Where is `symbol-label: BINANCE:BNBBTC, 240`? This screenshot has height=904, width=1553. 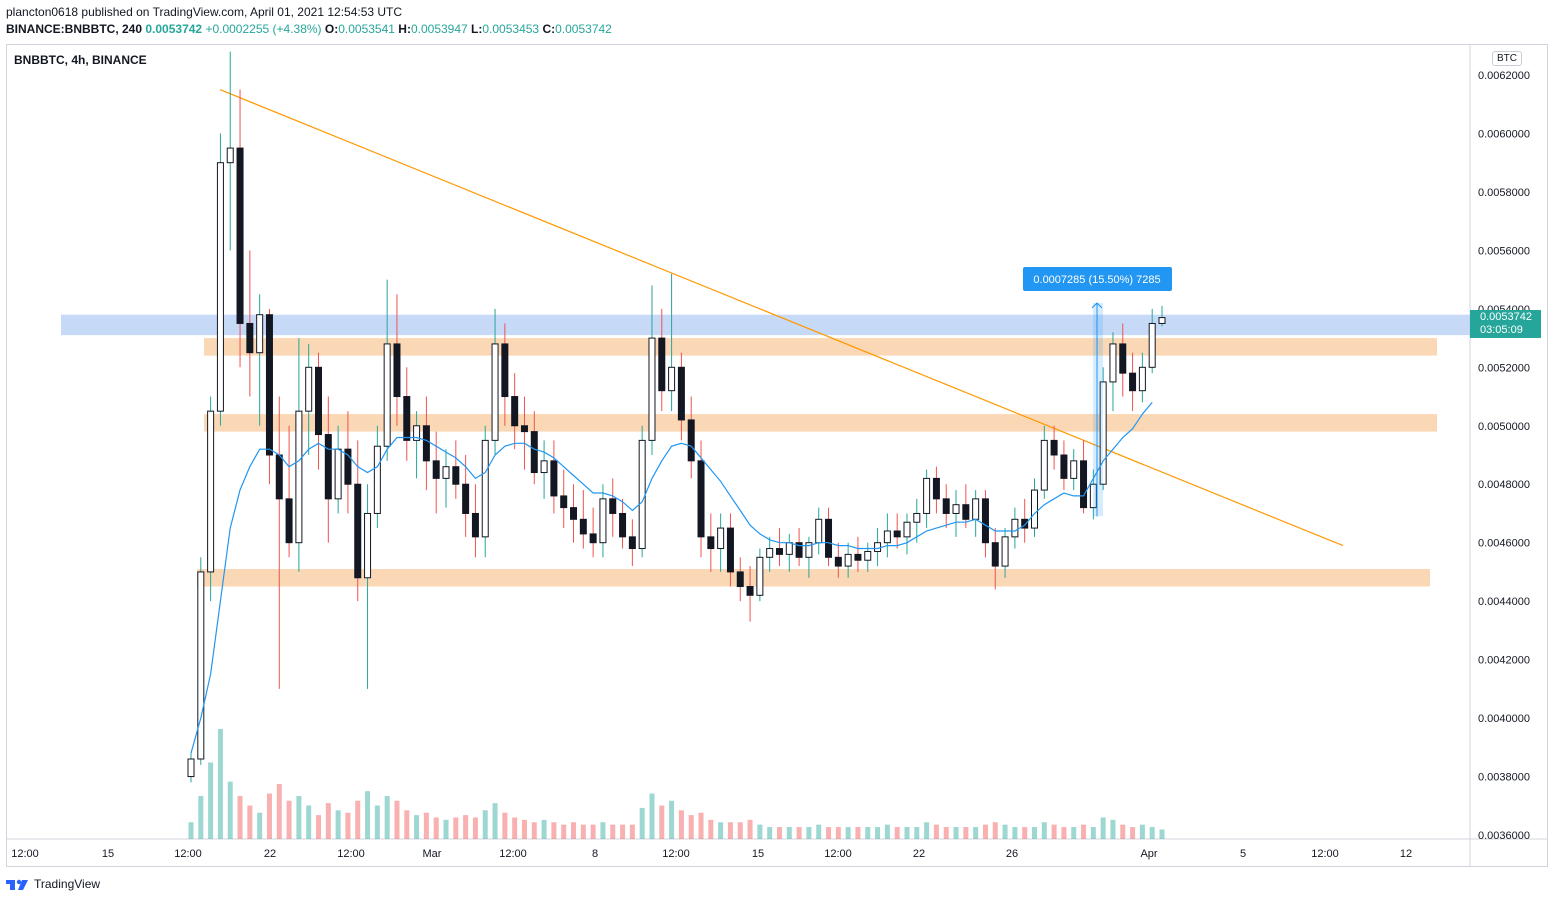 symbol-label: BINANCE:BNBBTC, 240 is located at coordinates (74, 29).